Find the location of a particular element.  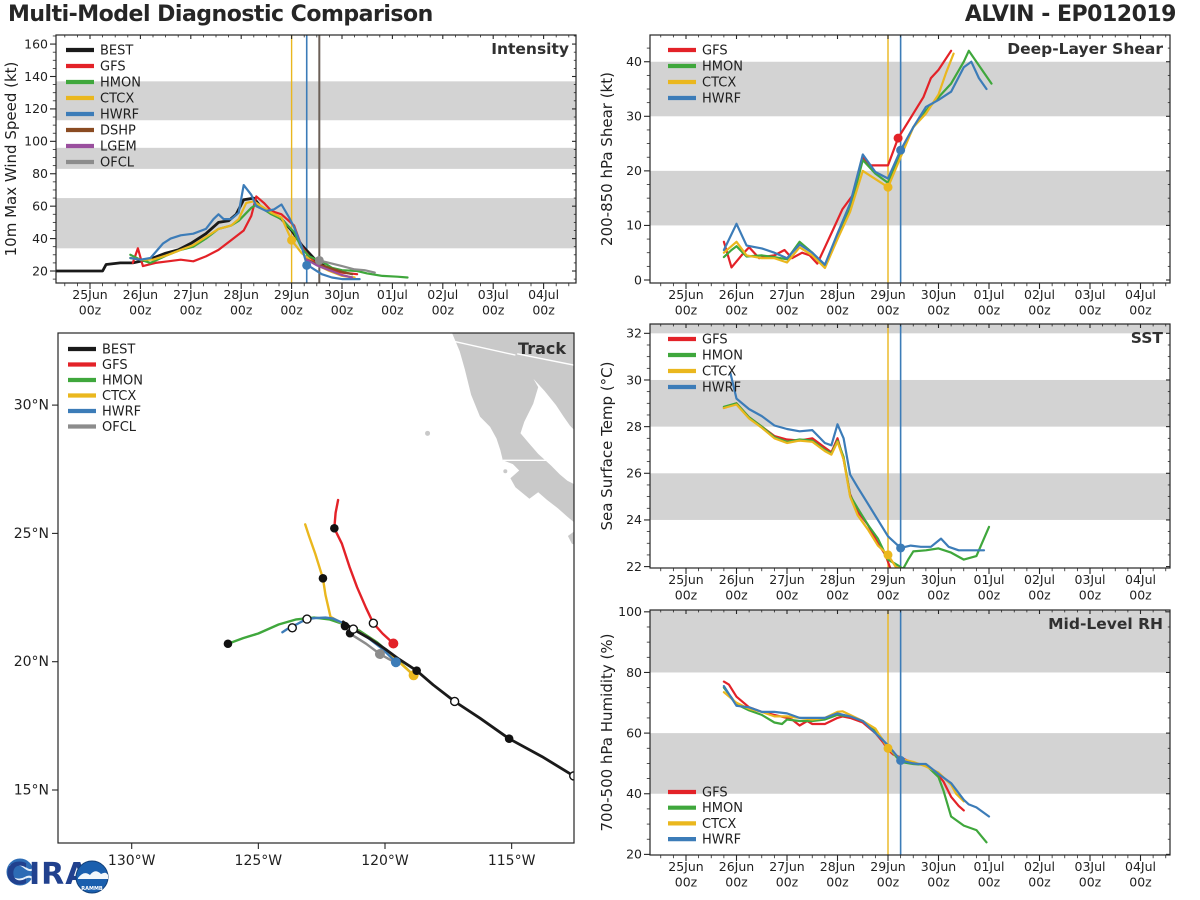

lon-tick-label: 115°W is located at coordinates (512, 861).